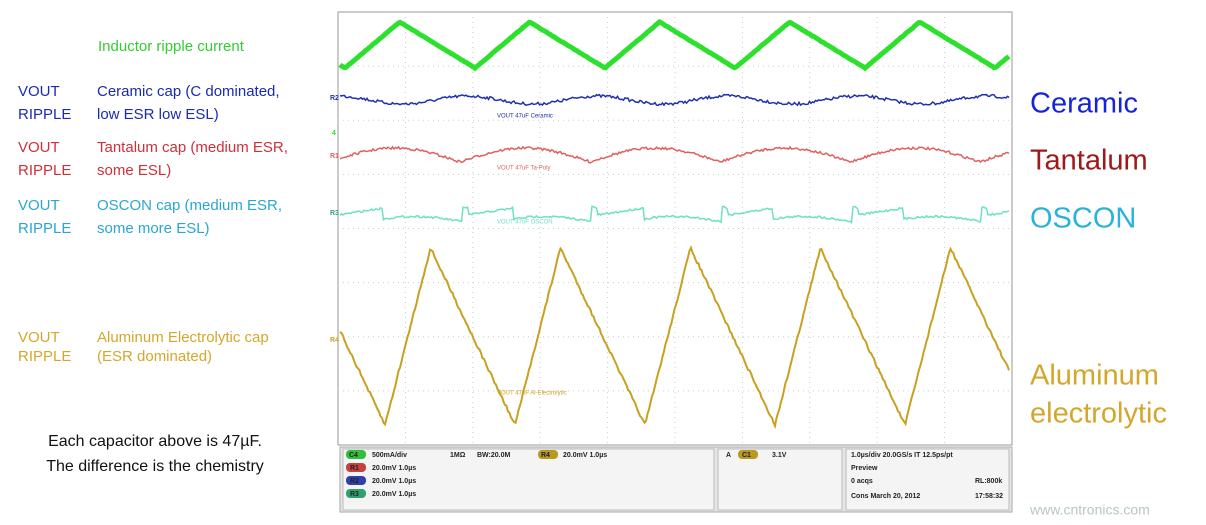 The width and height of the screenshot is (1206, 525). I want to click on status-text: 1MΩ, so click(458, 455).